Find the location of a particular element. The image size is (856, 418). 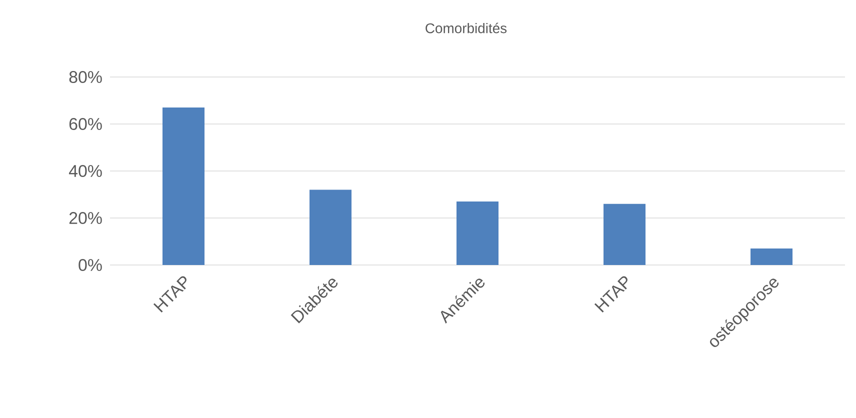

y-tick-label: 40% is located at coordinates (85, 171).